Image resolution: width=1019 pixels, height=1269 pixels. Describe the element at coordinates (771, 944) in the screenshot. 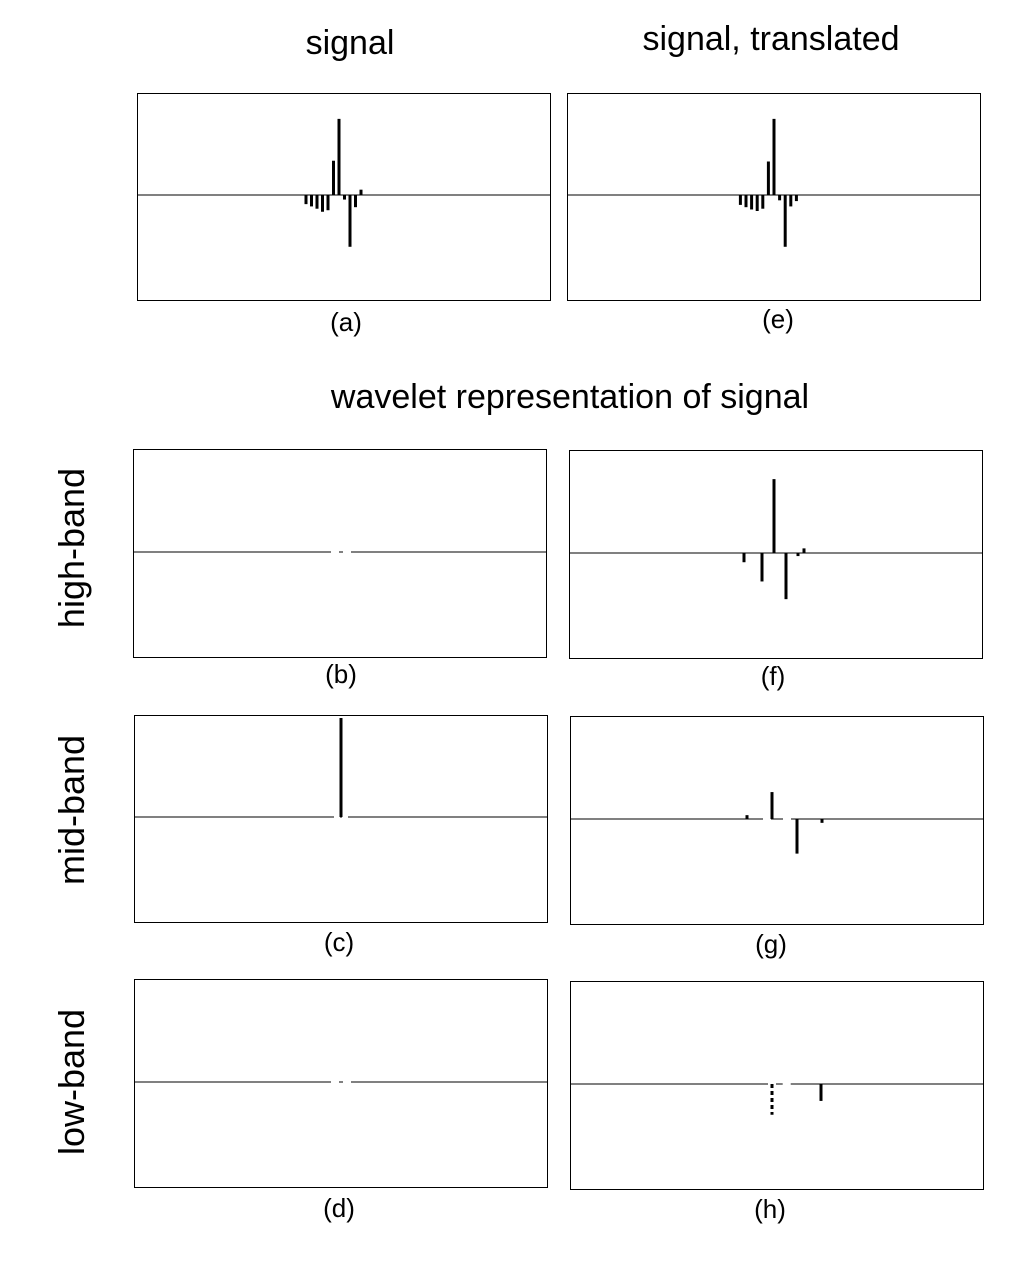

I see `caption-g: (g)` at that location.